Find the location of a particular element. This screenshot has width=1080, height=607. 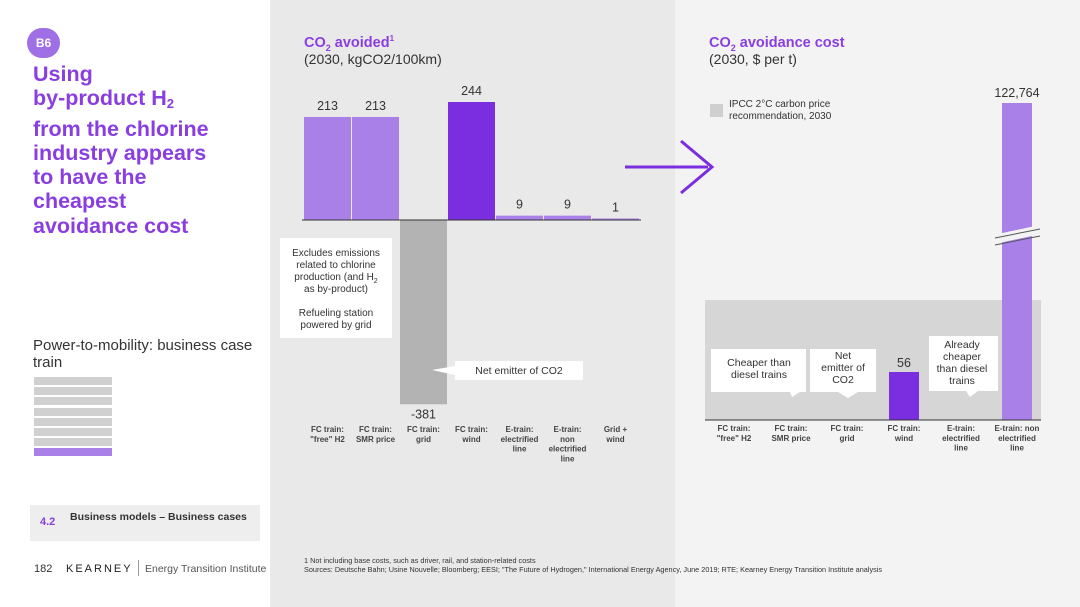

chart2-callout-text: diesel trains is located at coordinates (759, 375).